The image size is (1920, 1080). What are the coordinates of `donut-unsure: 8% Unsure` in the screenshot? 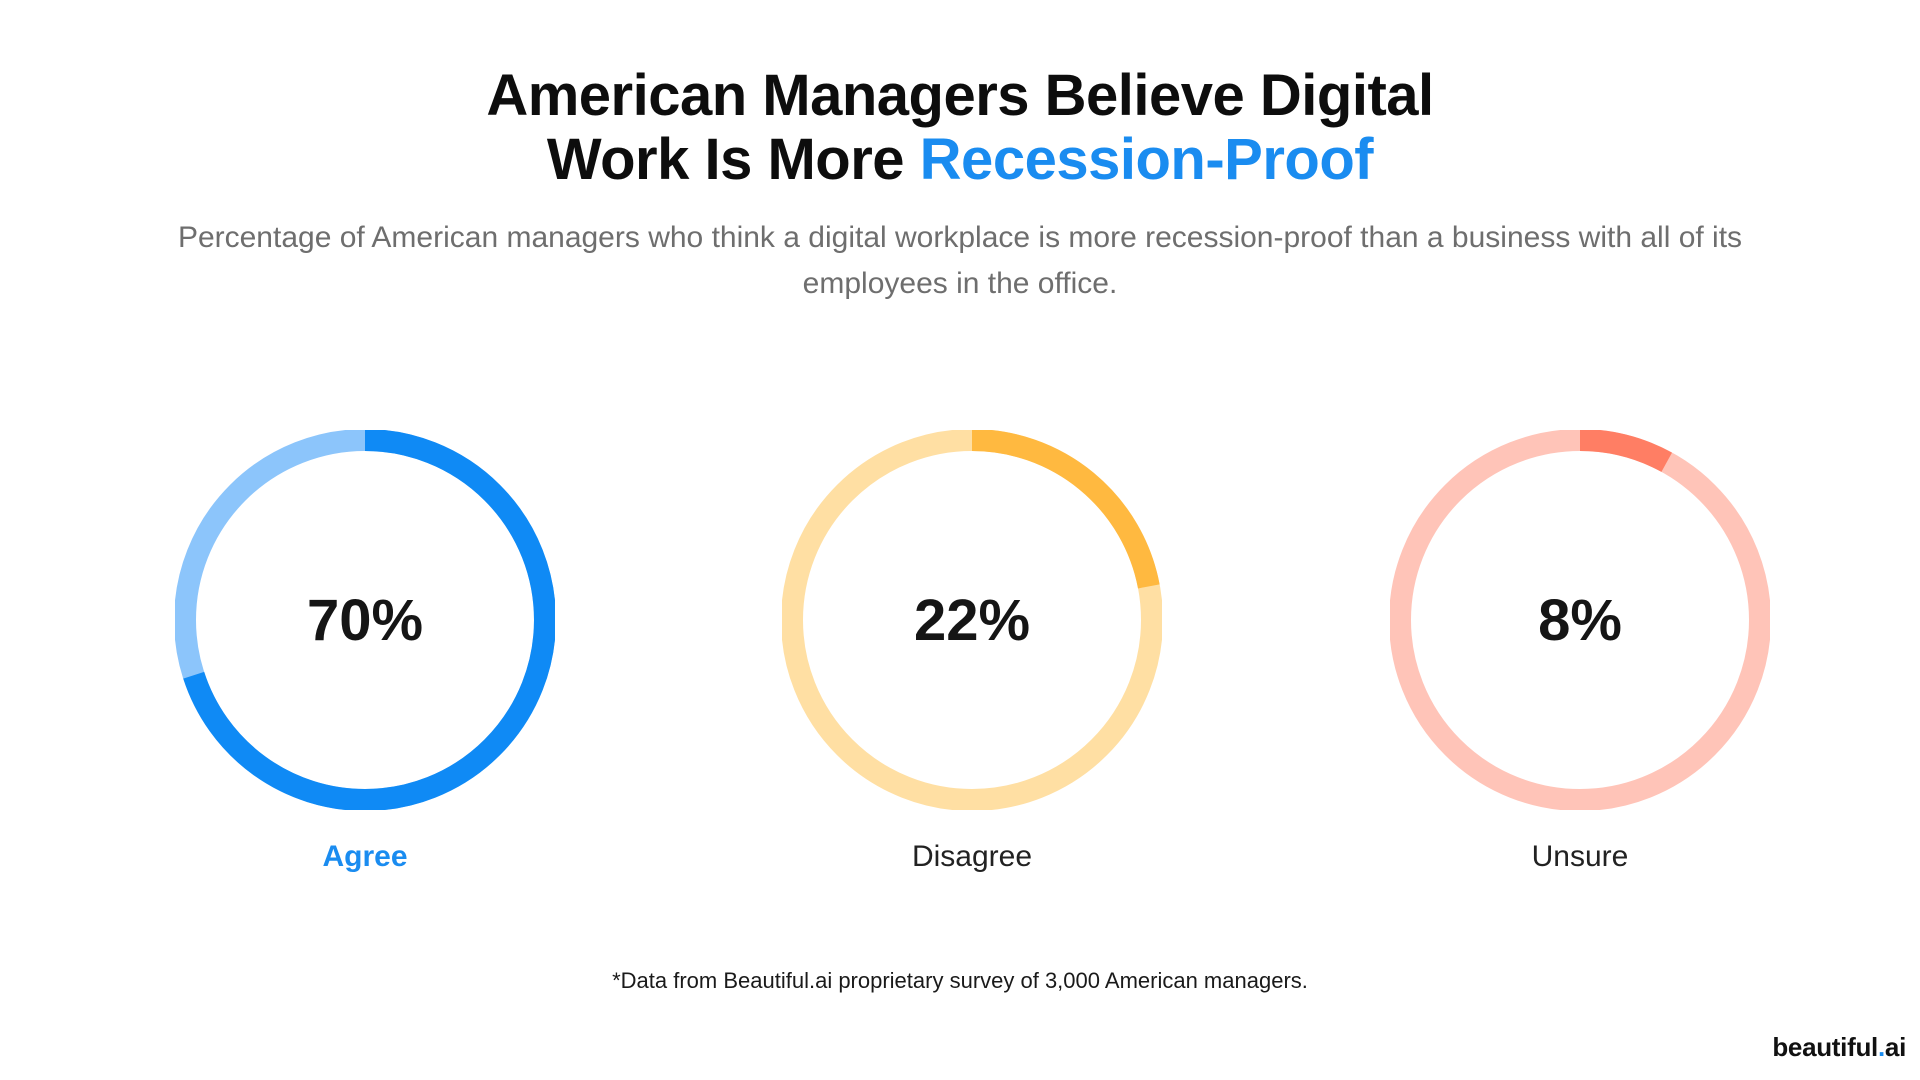 It's located at (1580, 665).